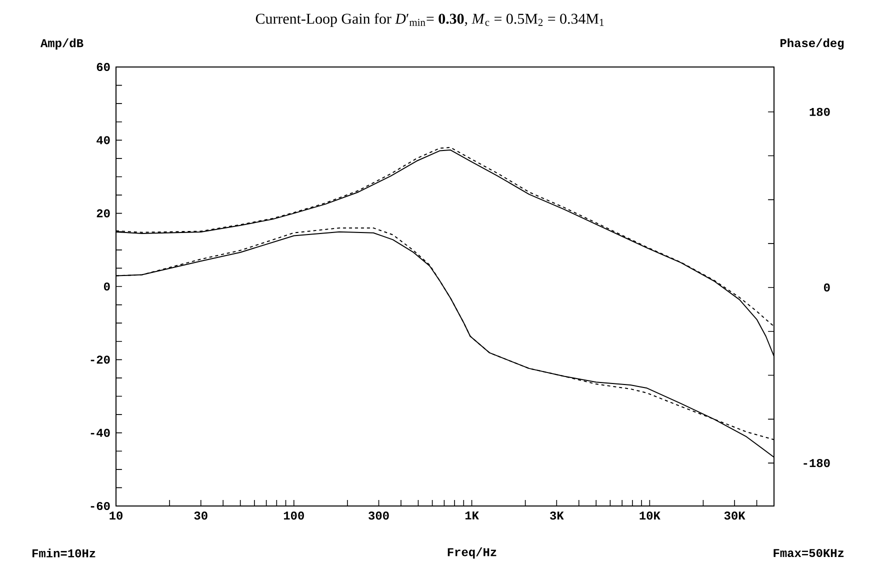  I want to click on y-tick-label: 40, so click(103, 140).